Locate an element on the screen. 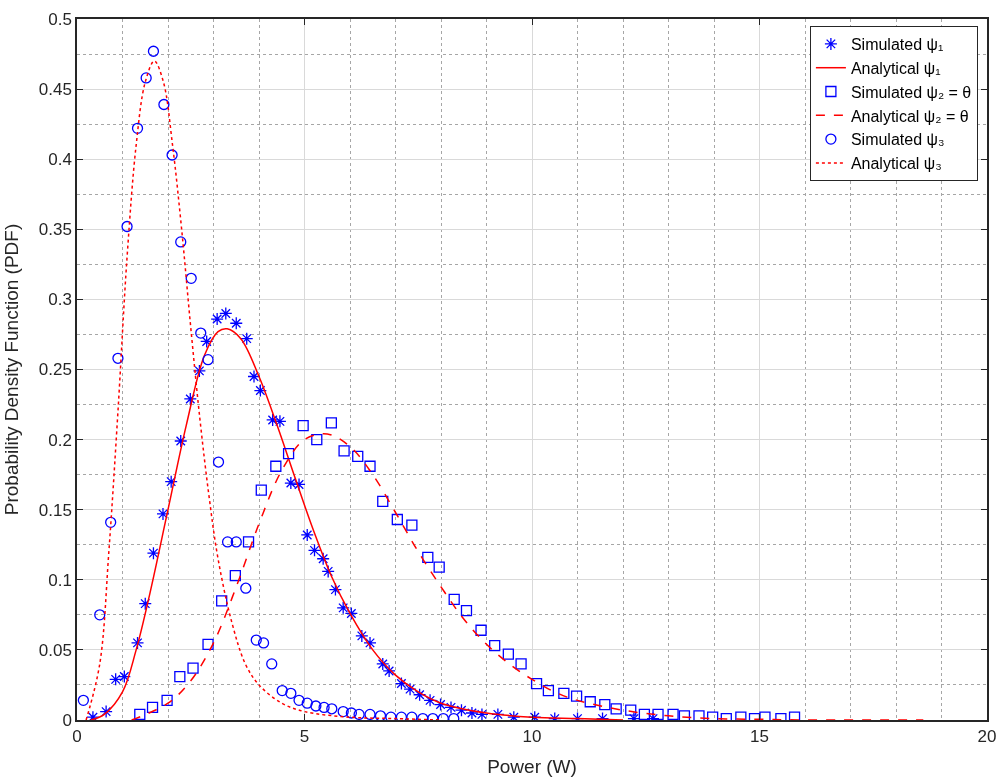  y-tick-label: 0.4 is located at coordinates (60, 160).